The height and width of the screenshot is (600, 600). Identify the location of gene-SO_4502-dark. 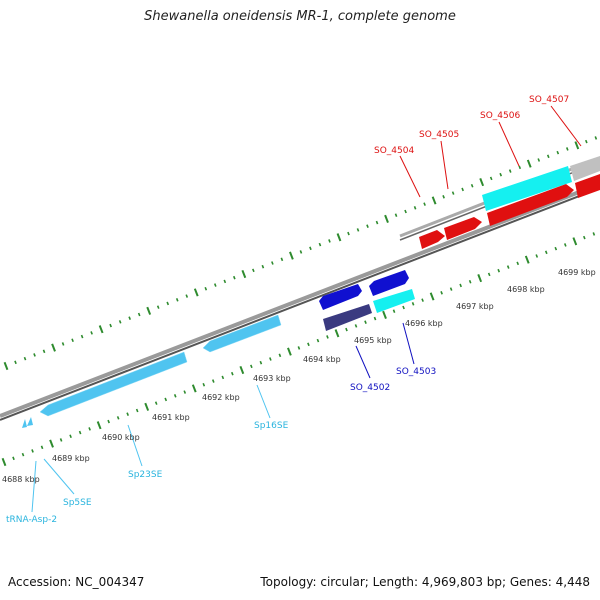
(347, 317).